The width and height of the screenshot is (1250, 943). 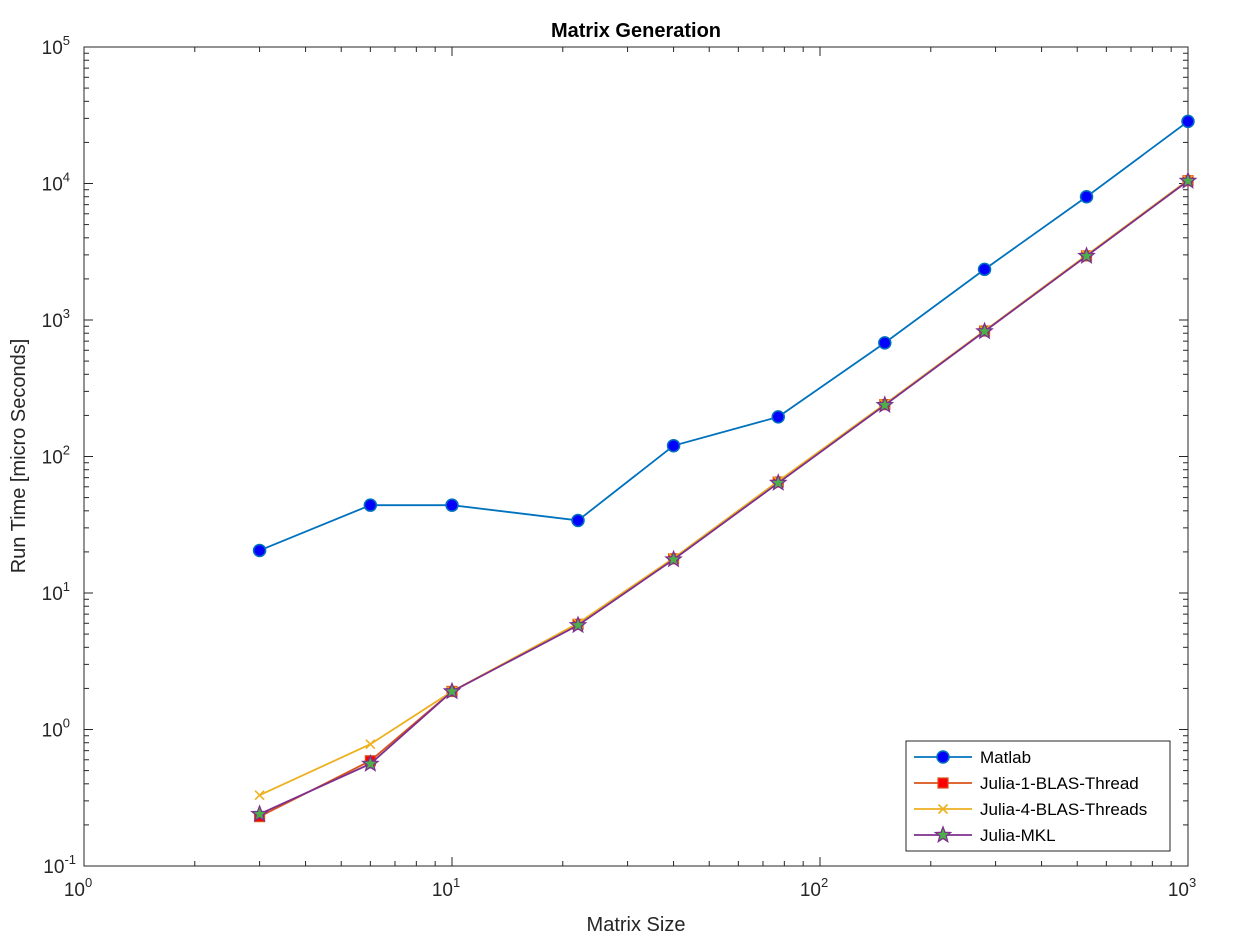 I want to click on y-tick-label: 10³, so click(x=56, y=319).